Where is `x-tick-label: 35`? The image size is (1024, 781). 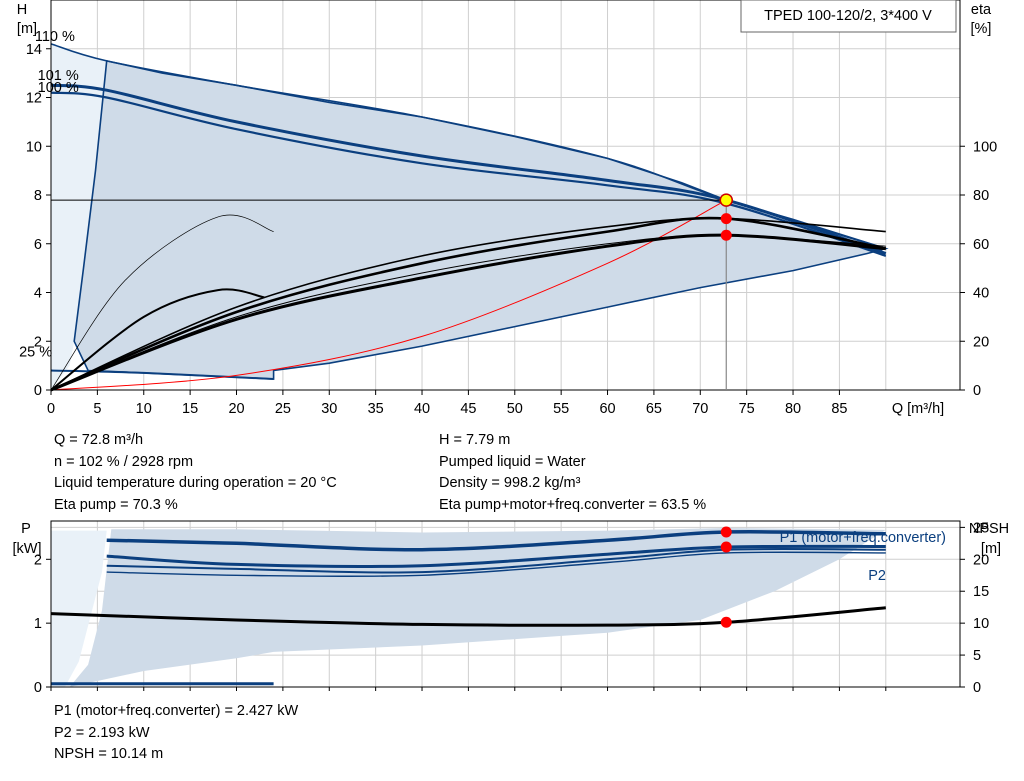
x-tick-label: 35 is located at coordinates (376, 409).